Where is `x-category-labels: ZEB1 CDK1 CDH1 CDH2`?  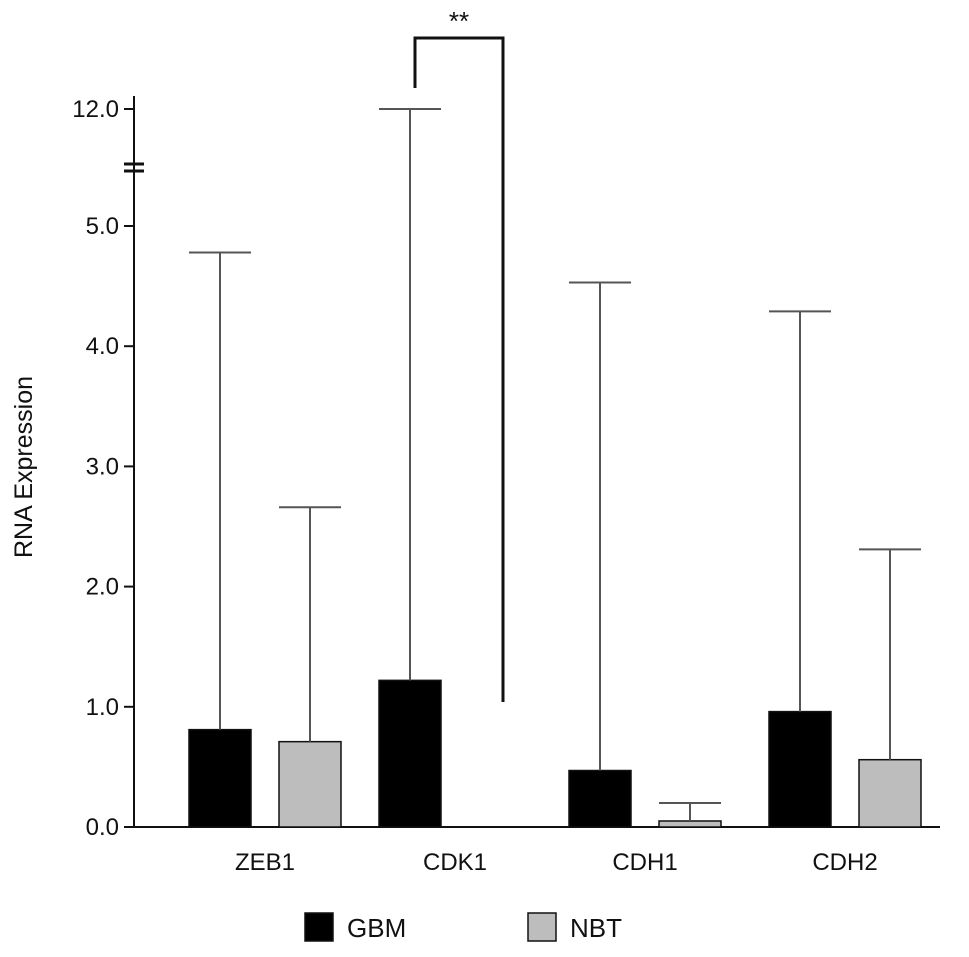 x-category-labels: ZEB1 CDK1 CDH1 CDH2 is located at coordinates (556, 862).